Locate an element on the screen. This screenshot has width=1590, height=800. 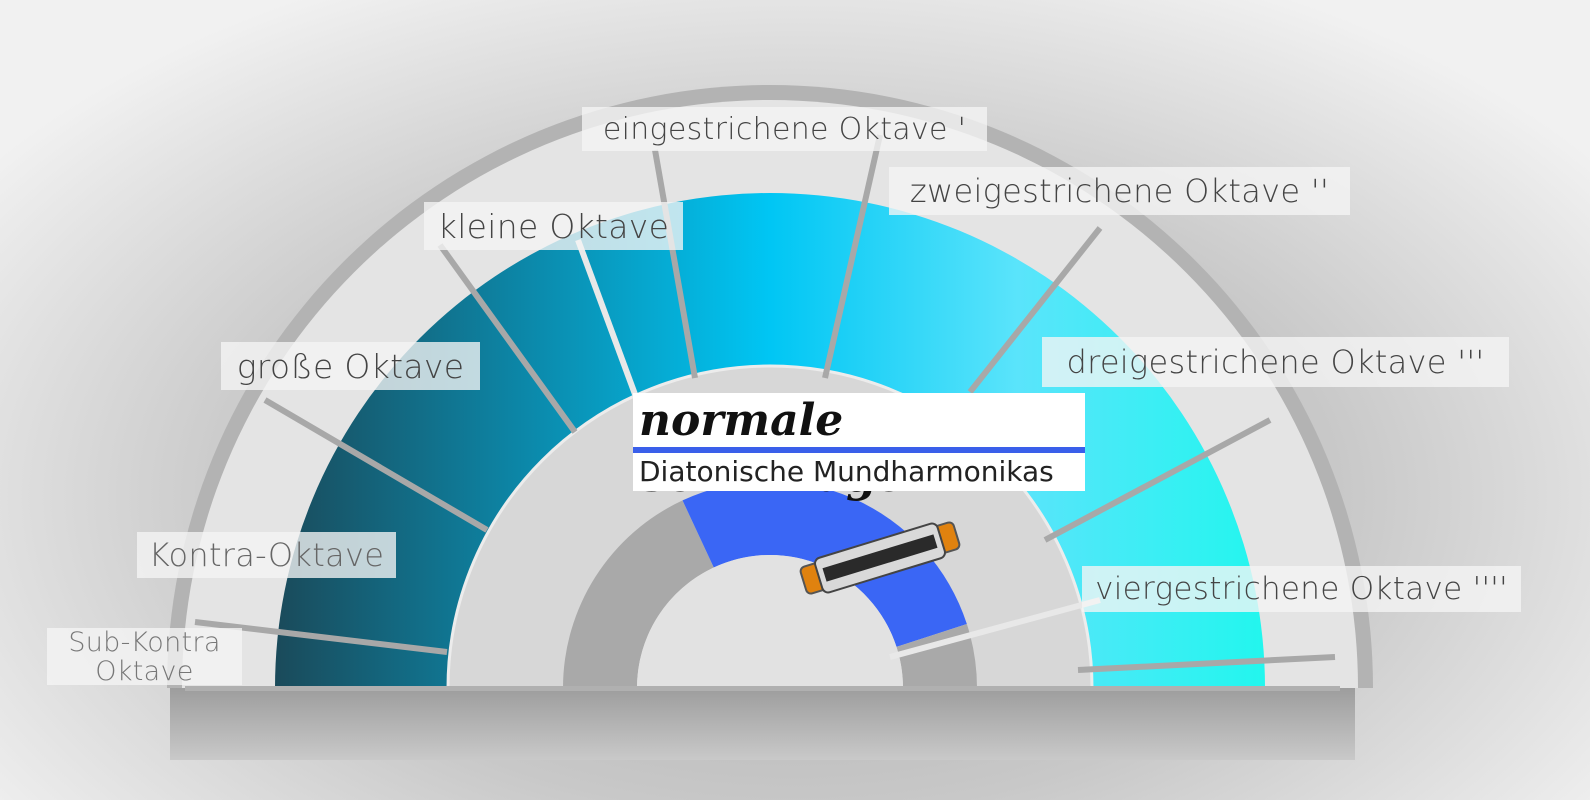
harmonica-holes is located at coordinates (880, 558).